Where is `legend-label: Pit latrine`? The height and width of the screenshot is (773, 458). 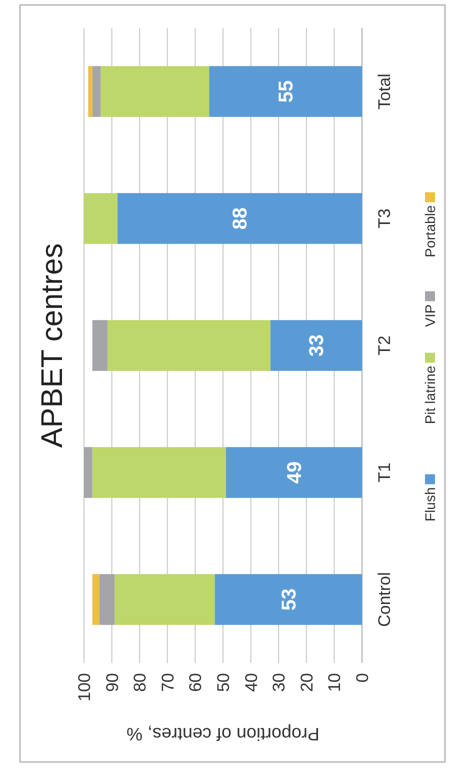
legend-label: Pit latrine is located at coordinates (430, 395).